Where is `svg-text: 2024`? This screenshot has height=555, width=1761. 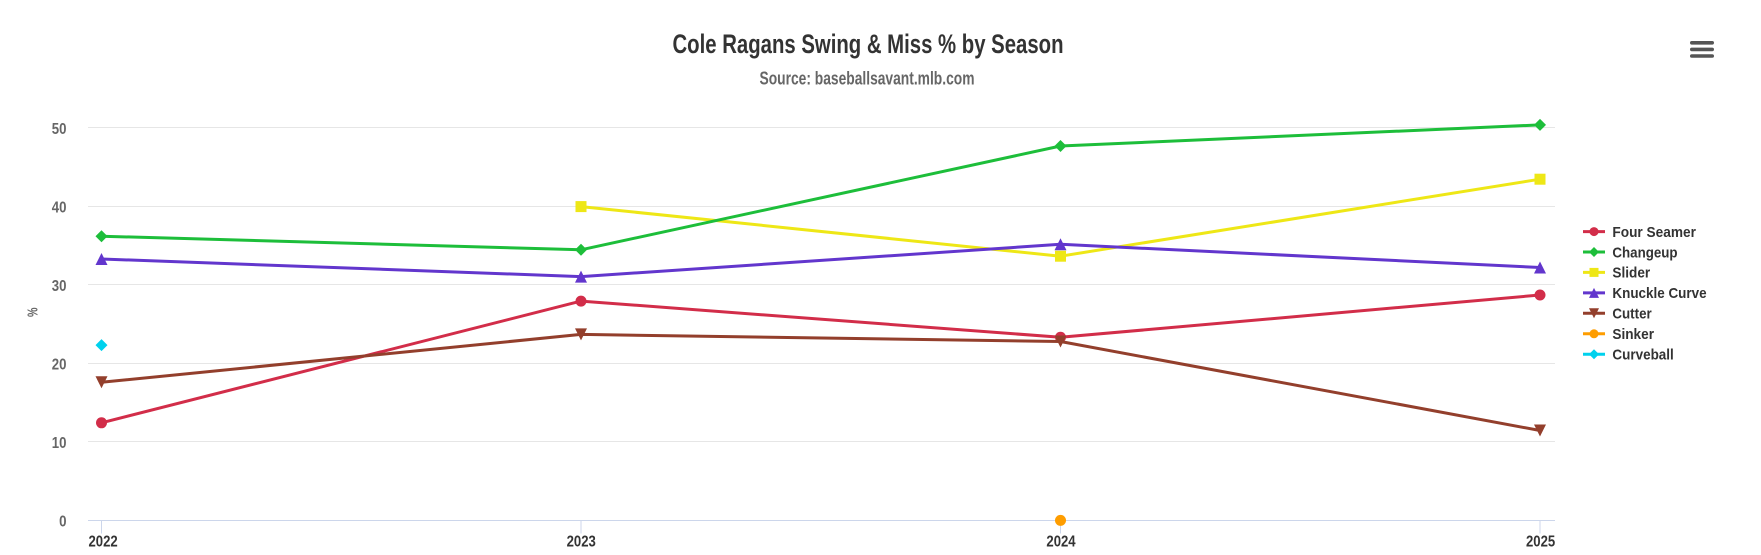 svg-text: 2024 is located at coordinates (1061, 541).